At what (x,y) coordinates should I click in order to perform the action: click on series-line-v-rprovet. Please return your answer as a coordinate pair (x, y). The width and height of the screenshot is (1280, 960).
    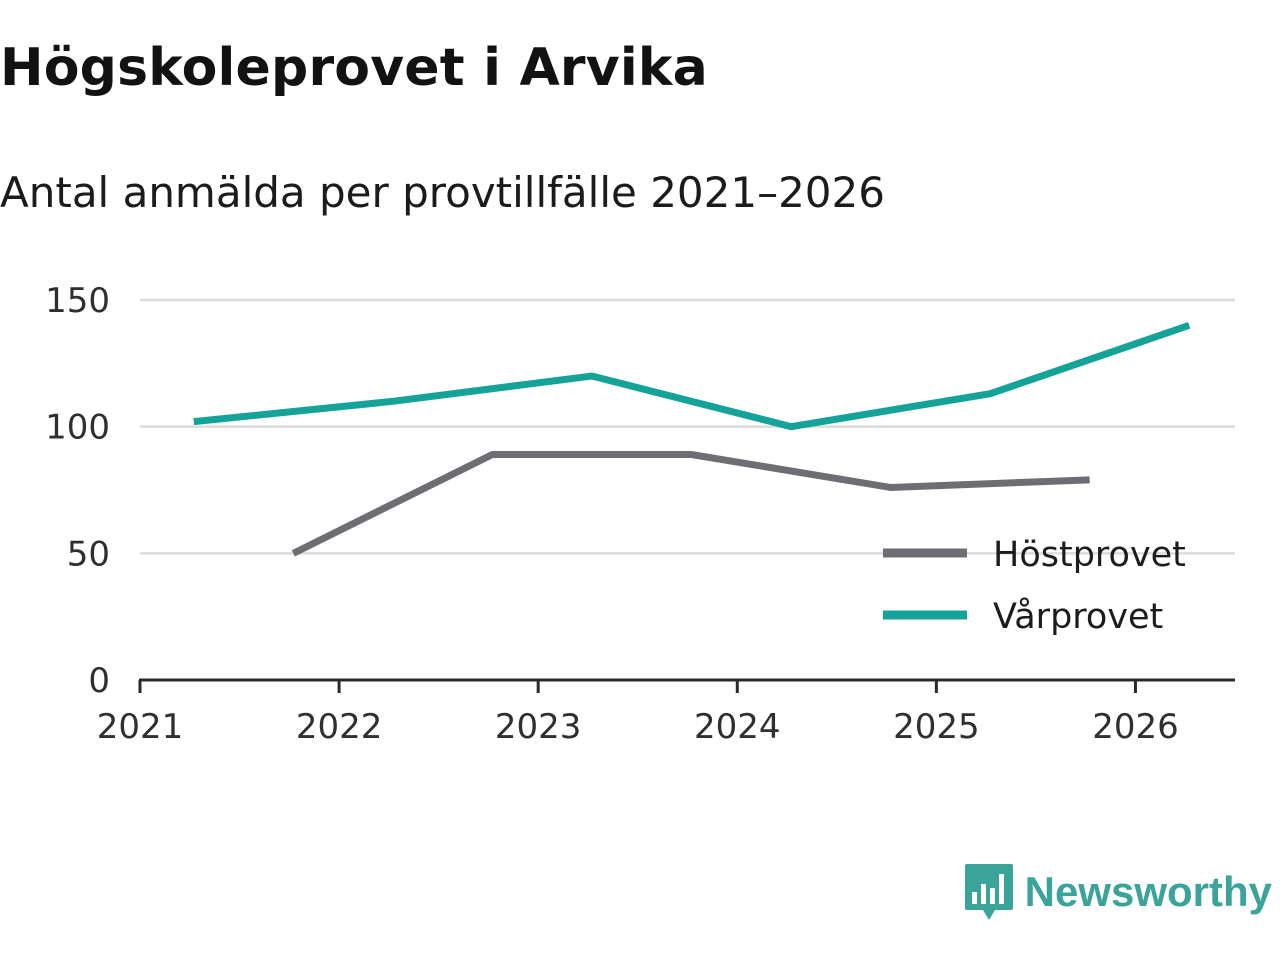
    Looking at the image, I should click on (692, 376).